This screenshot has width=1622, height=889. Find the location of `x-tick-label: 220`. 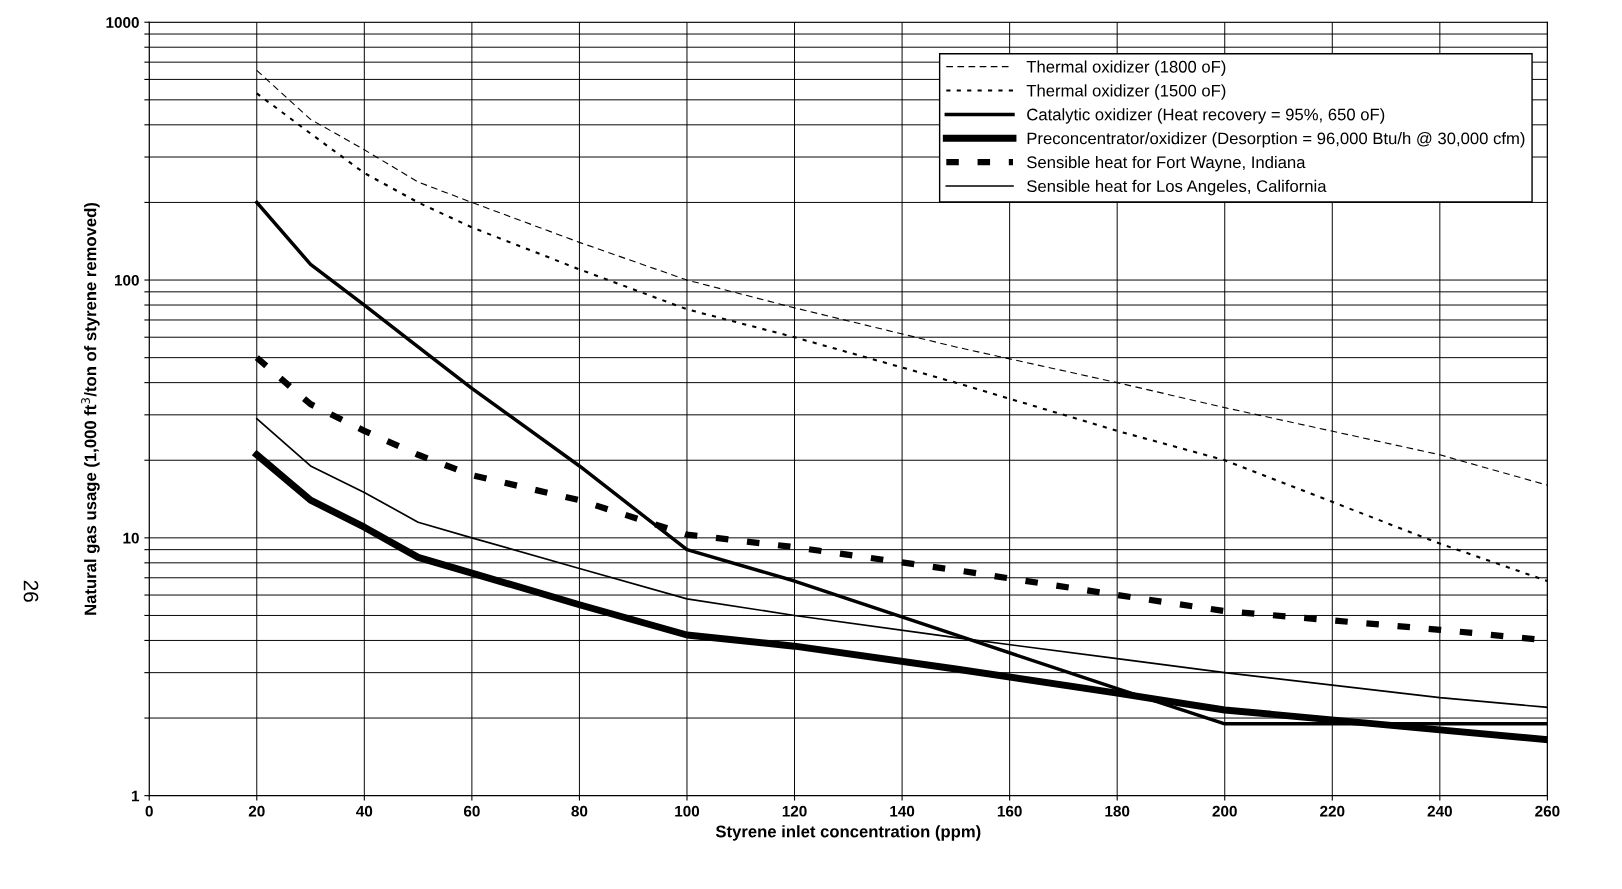

x-tick-label: 220 is located at coordinates (1332, 811).